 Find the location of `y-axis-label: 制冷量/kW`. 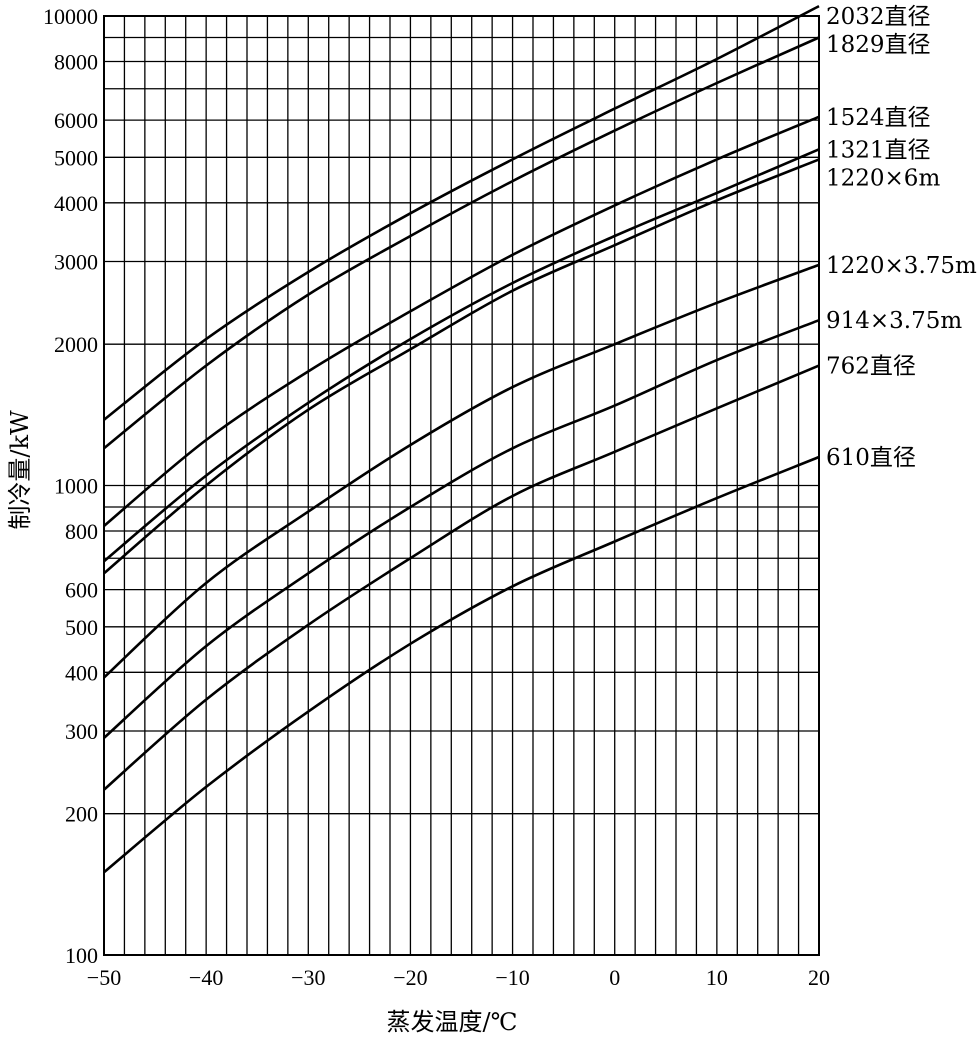

y-axis-label: 制冷量/kW is located at coordinates (20, 470).